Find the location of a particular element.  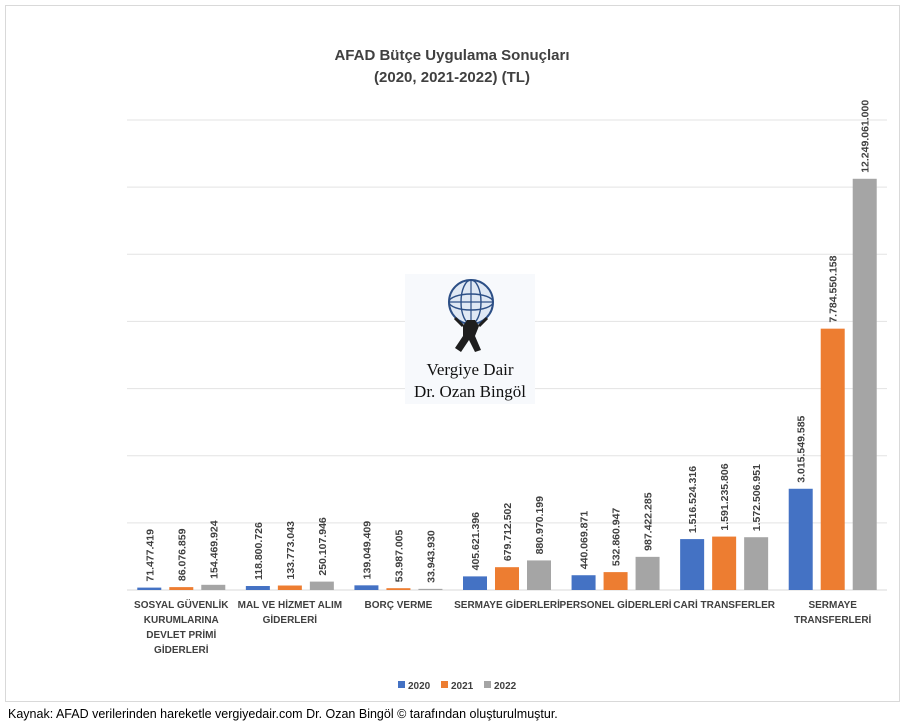

watermark-line1: Vergiye Dair is located at coordinates (470, 369).